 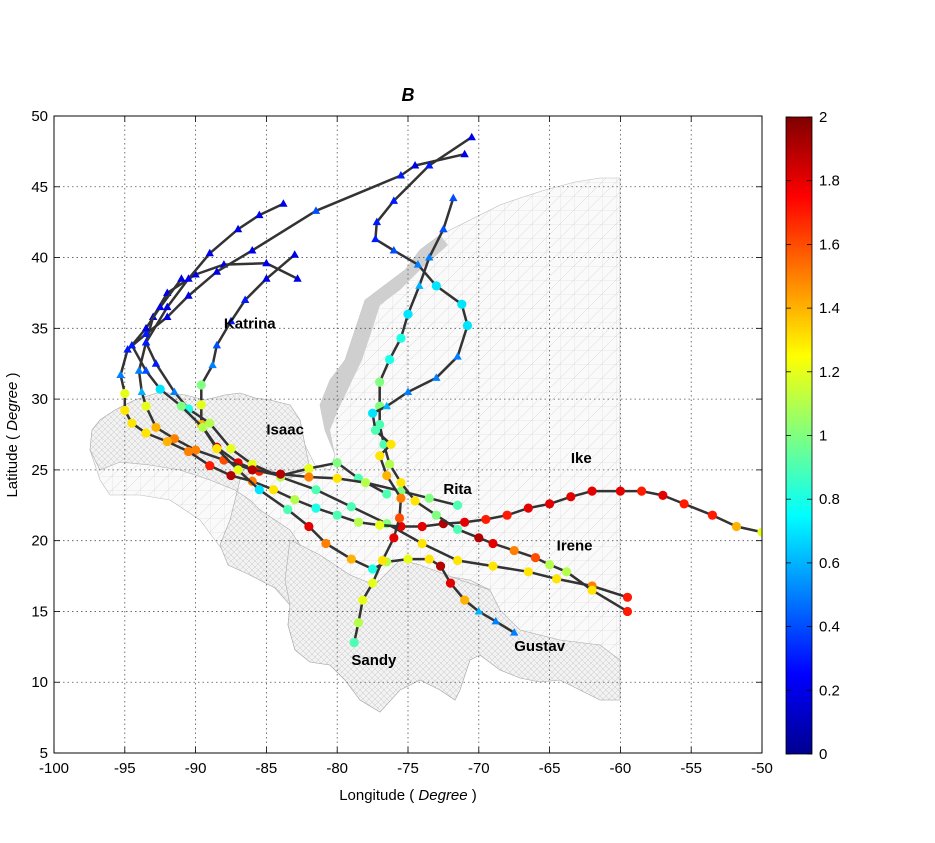 I want to click on x-tick-label: -100, so click(x=54, y=768).